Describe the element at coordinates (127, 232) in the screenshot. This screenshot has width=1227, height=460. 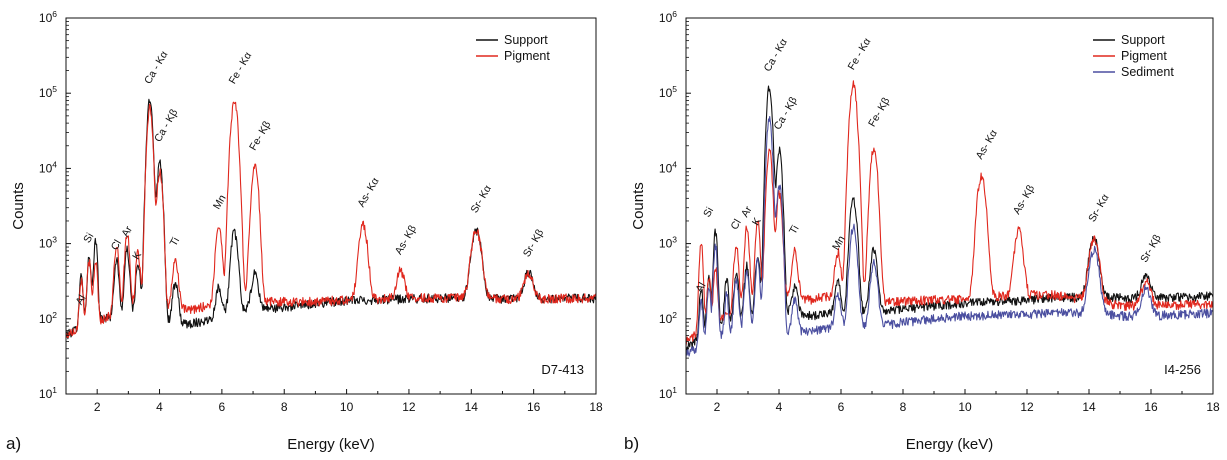
I see `peak-label: Ar` at that location.